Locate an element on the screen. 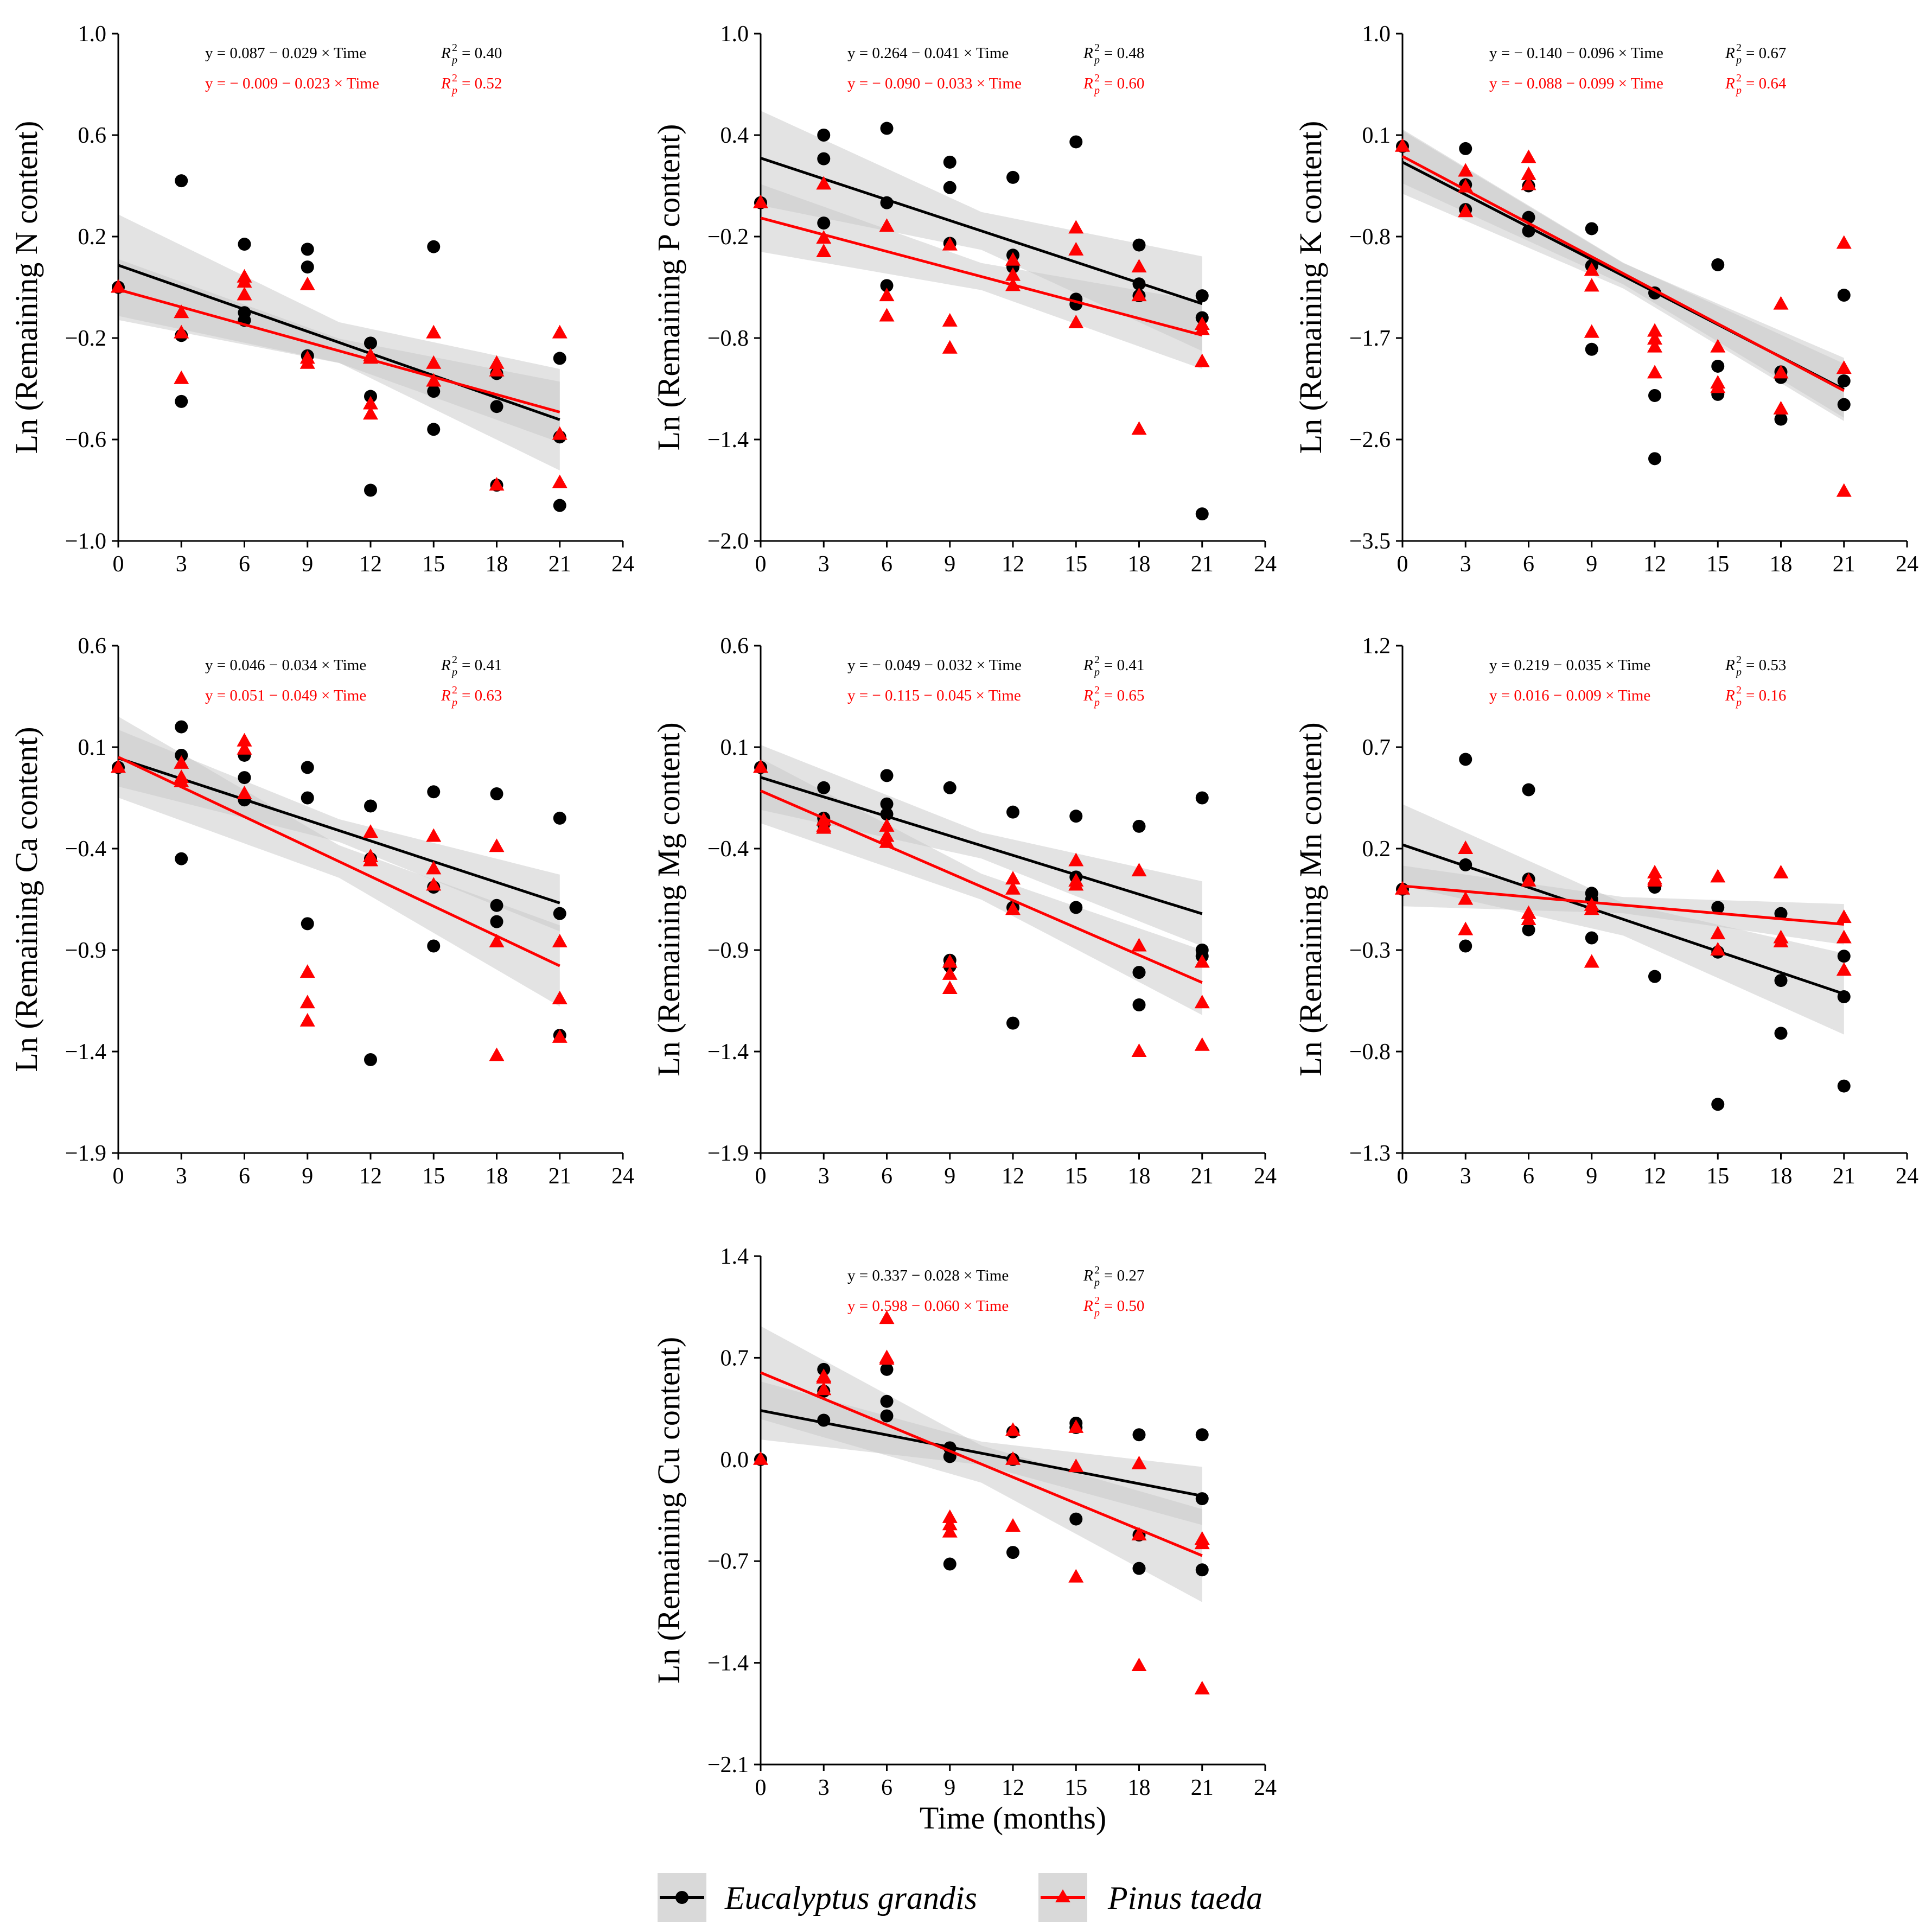 This screenshot has width=1932, height=1930. legend: Eucalyptus grandis Pinus taeda is located at coordinates (960, 1897).